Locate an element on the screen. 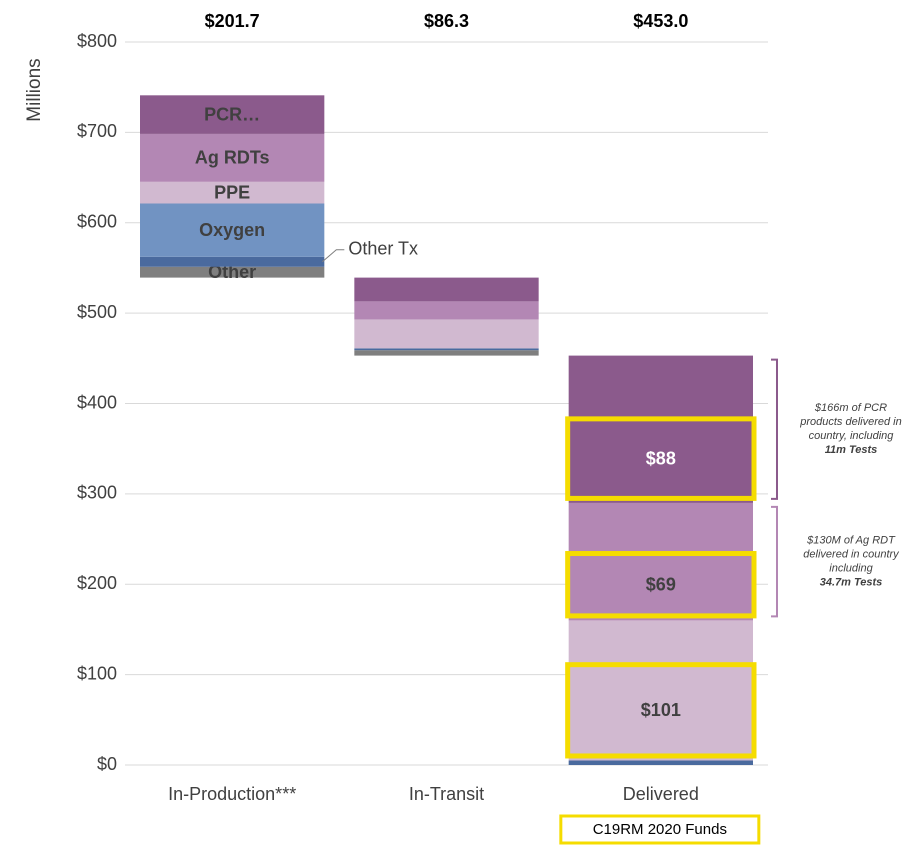 The width and height of the screenshot is (911, 846). y-tick-label: $500 is located at coordinates (97, 312).